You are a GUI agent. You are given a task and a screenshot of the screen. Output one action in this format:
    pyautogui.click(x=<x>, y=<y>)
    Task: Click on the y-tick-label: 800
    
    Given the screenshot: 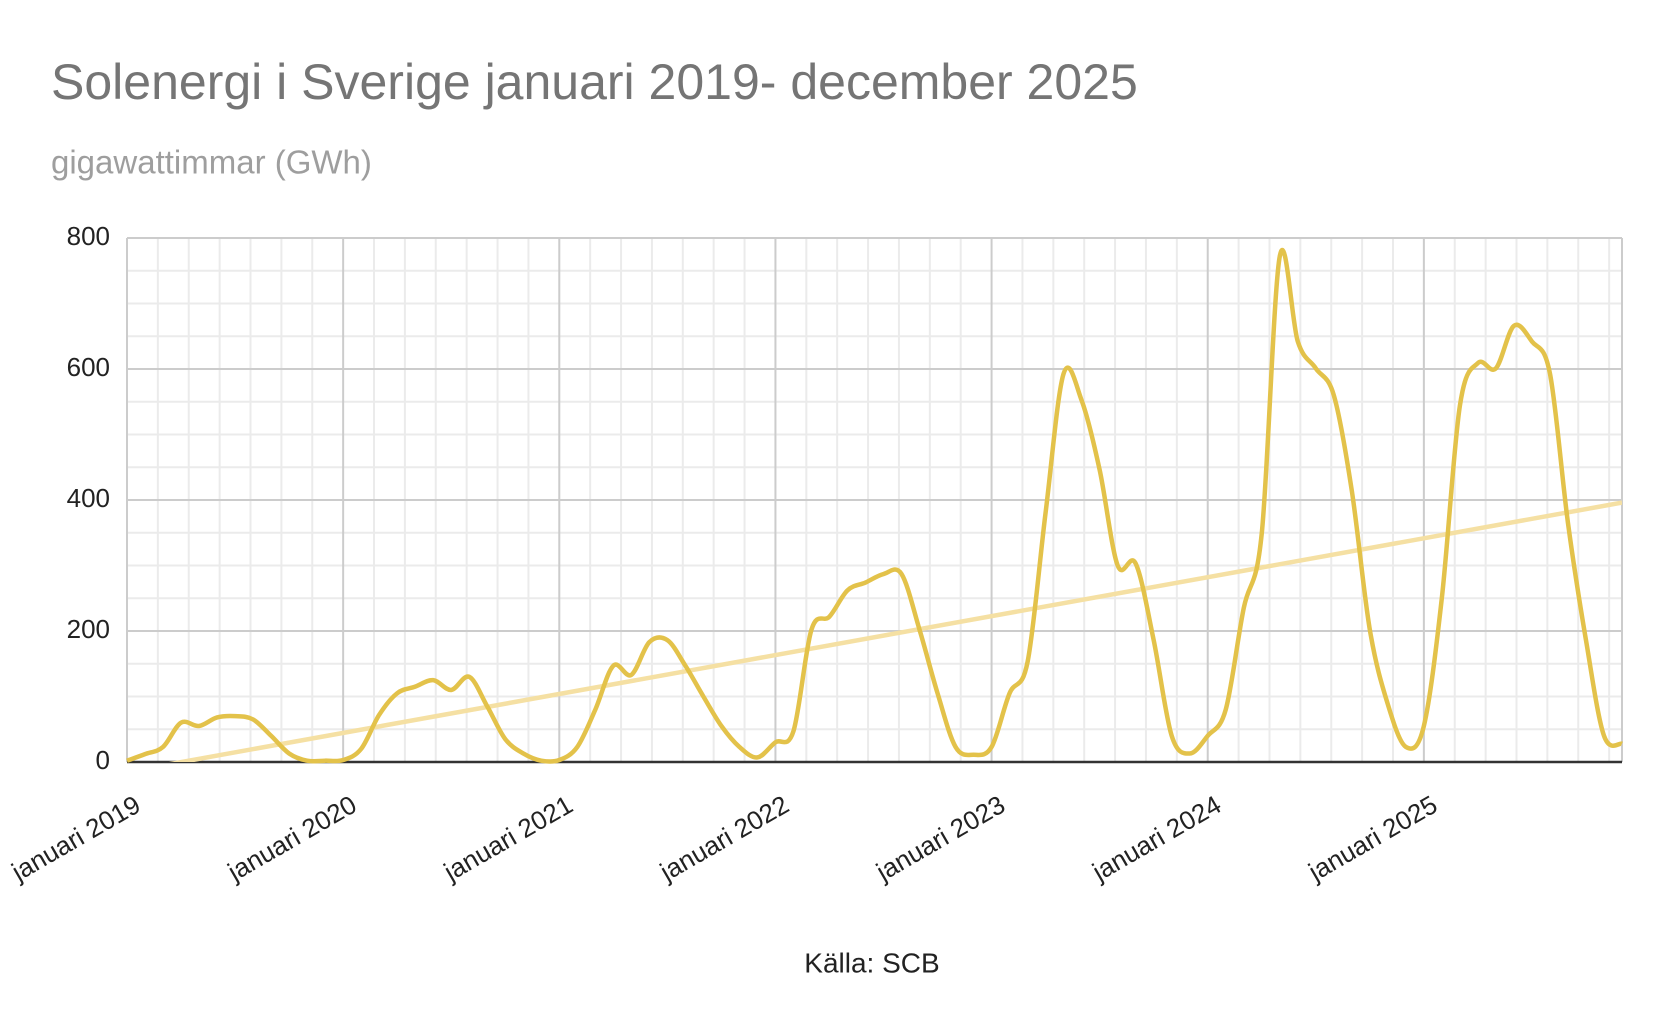 What is the action you would take?
    pyautogui.click(x=88, y=236)
    